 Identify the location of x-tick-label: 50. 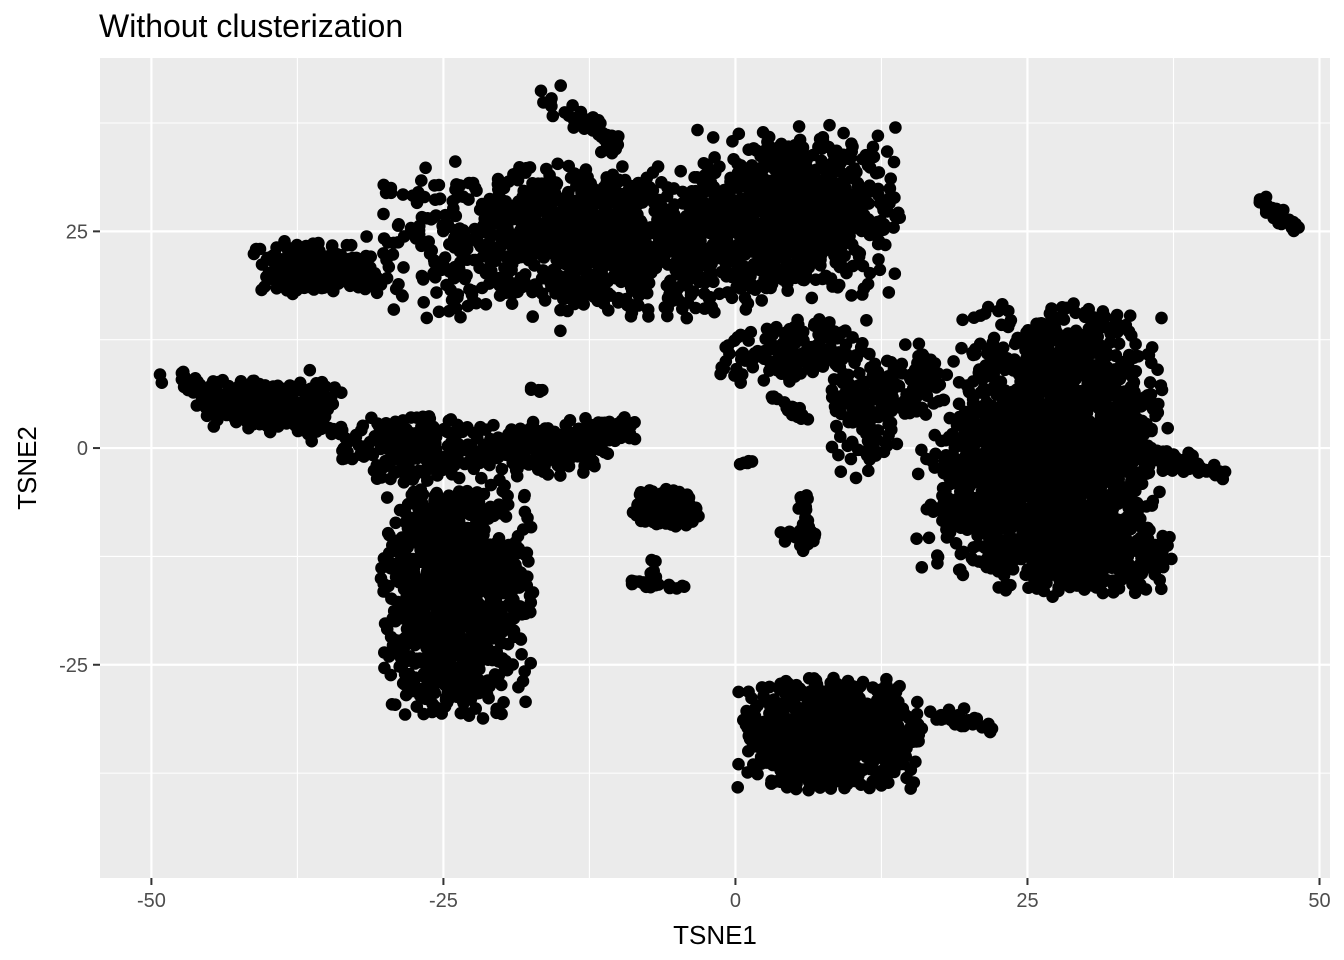
(1319, 901).